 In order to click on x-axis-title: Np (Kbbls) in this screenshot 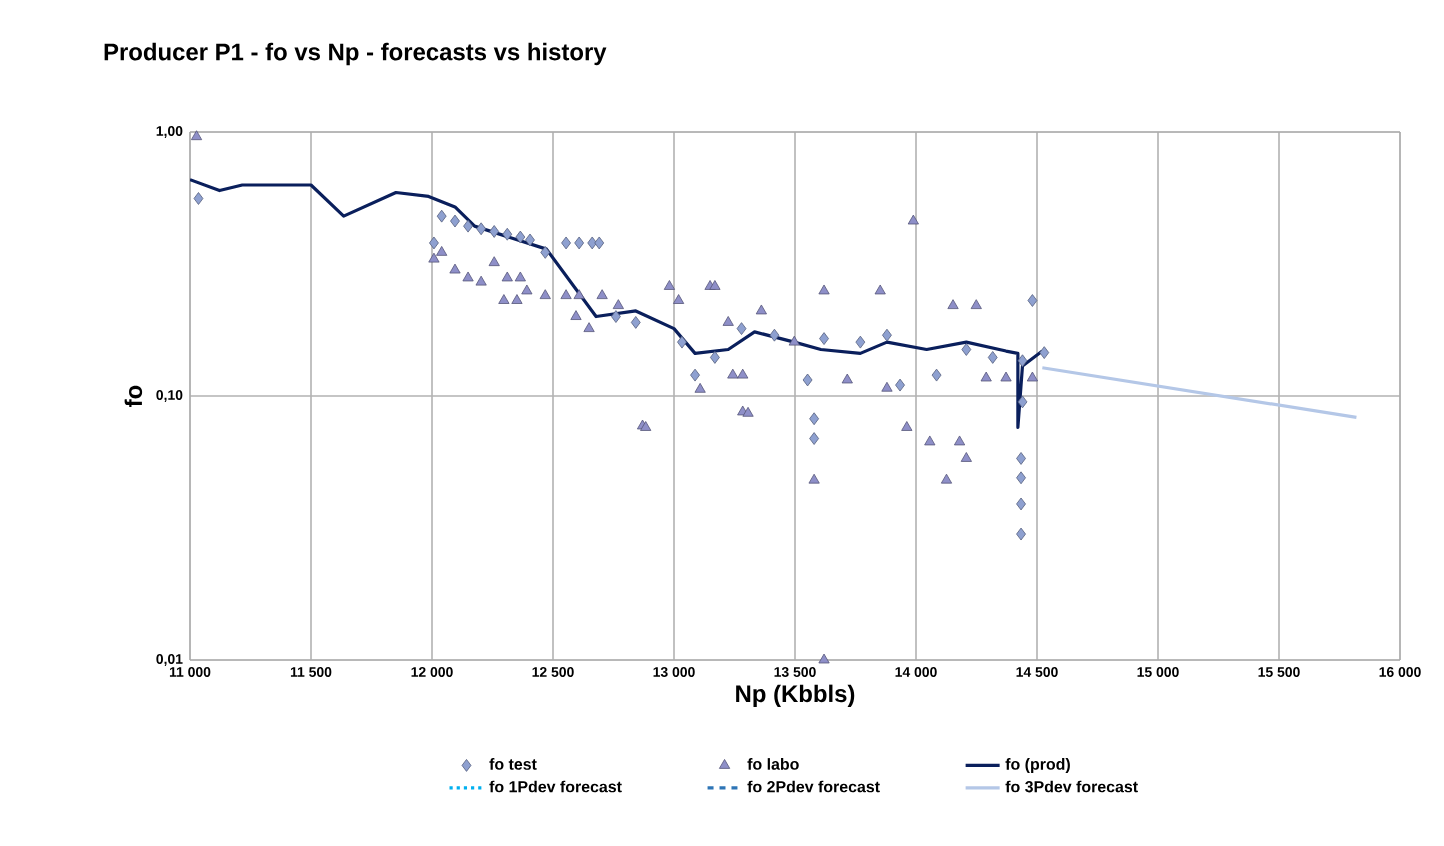, I will do `click(795, 695)`.